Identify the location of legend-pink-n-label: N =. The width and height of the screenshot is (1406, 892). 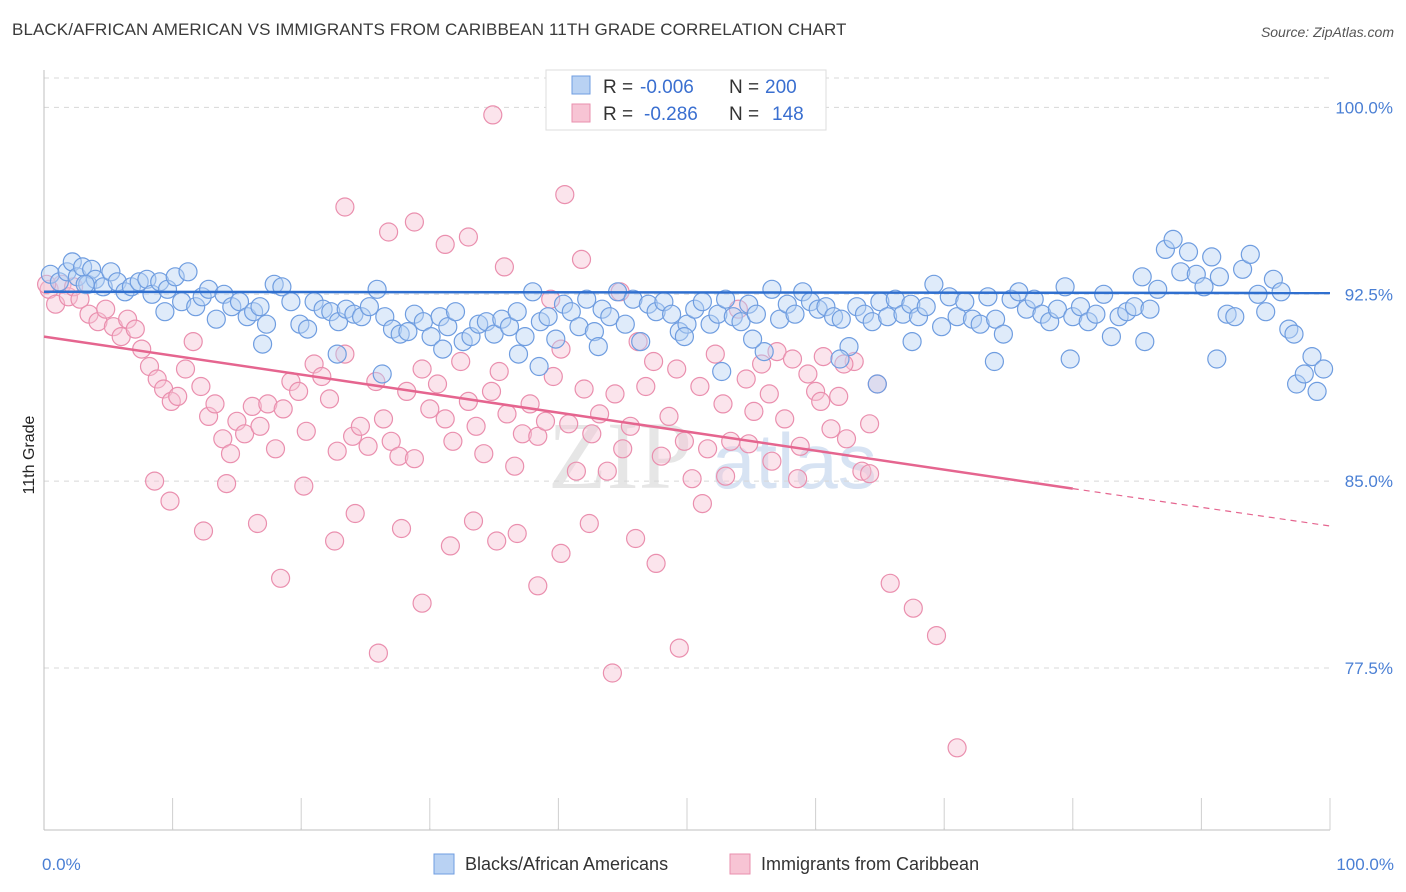
(744, 114).